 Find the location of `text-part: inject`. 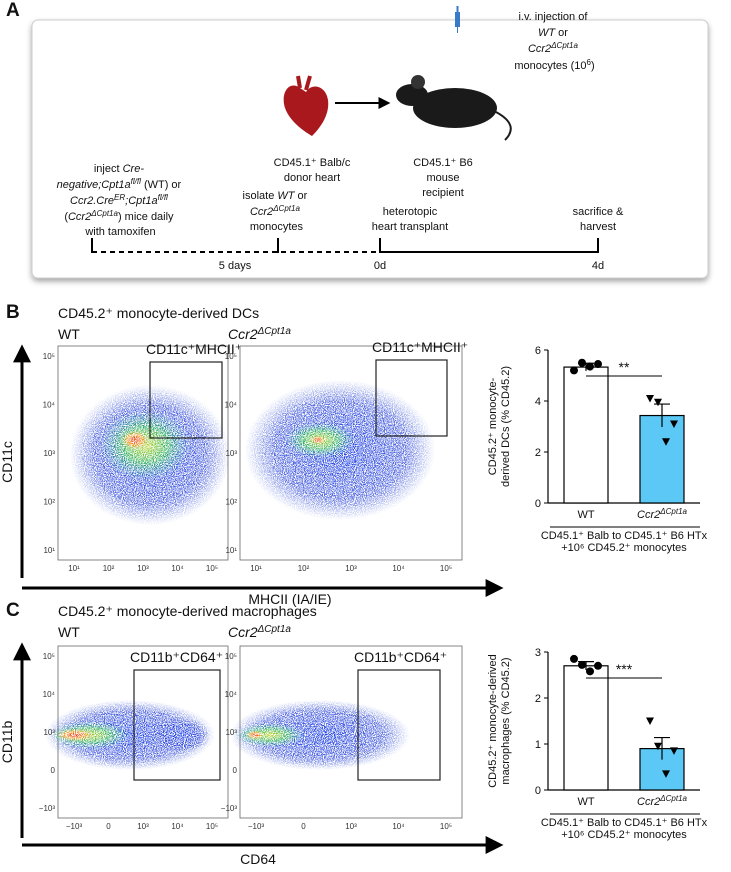

text-part: inject is located at coordinates (108, 169).